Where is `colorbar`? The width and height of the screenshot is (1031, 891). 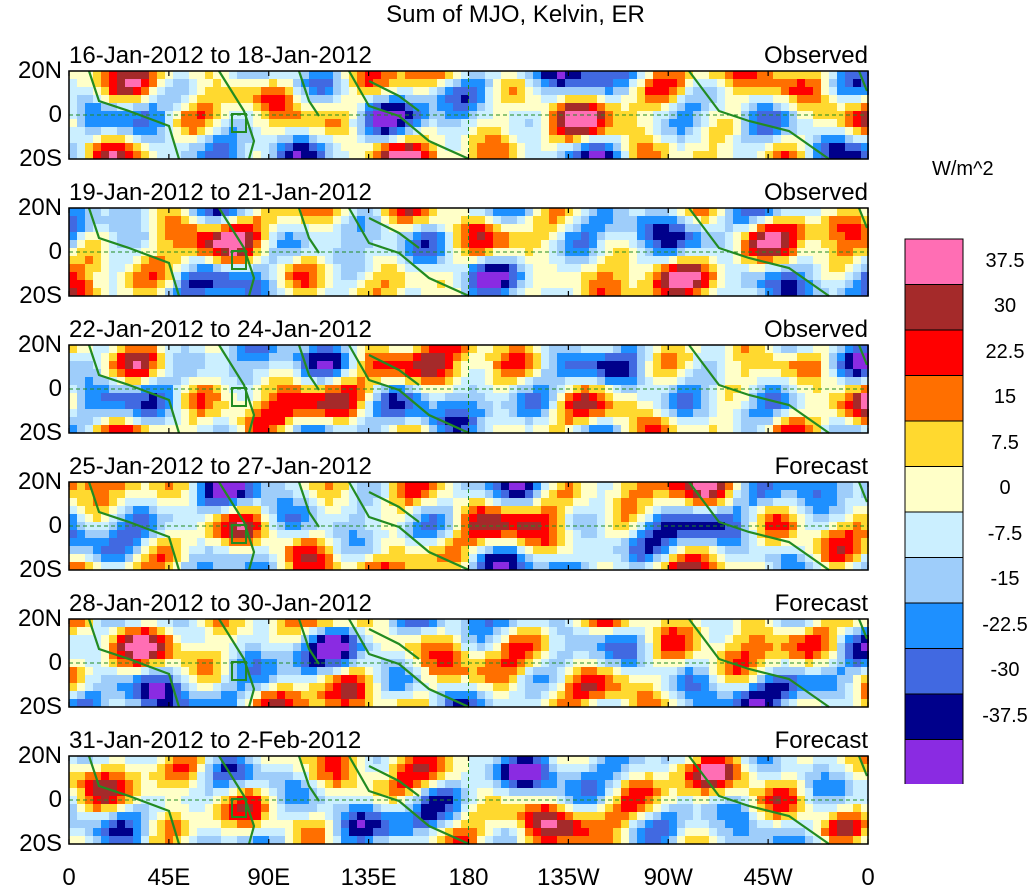 colorbar is located at coordinates (934, 511).